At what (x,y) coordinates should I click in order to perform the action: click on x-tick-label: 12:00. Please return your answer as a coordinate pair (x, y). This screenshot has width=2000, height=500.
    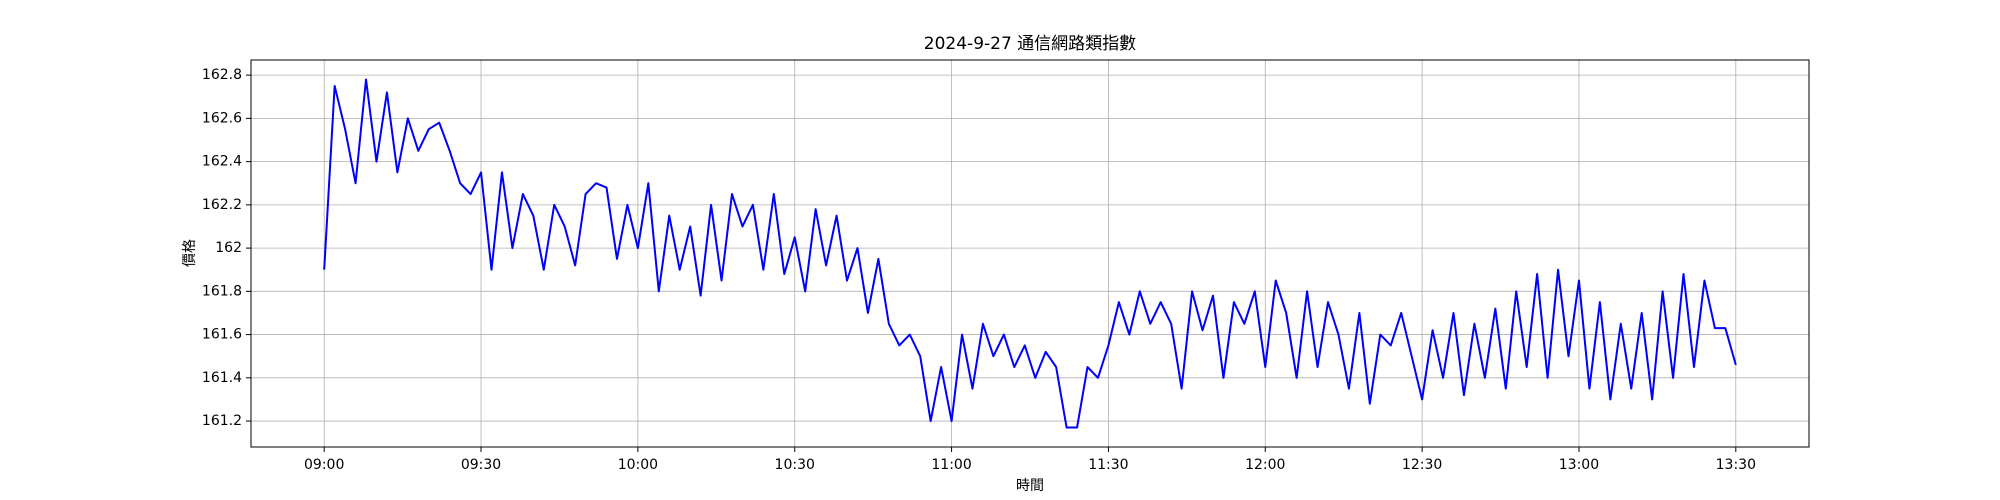
    Looking at the image, I should click on (1265, 465).